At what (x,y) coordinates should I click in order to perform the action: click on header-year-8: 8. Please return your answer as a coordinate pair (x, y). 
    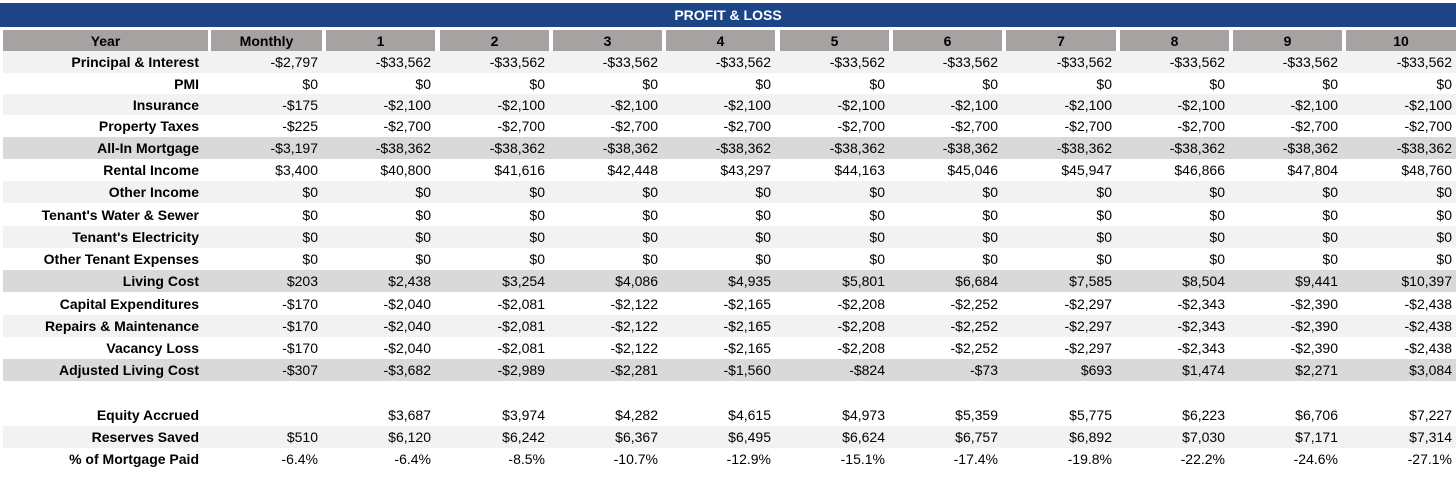
    Looking at the image, I should click on (1174, 40).